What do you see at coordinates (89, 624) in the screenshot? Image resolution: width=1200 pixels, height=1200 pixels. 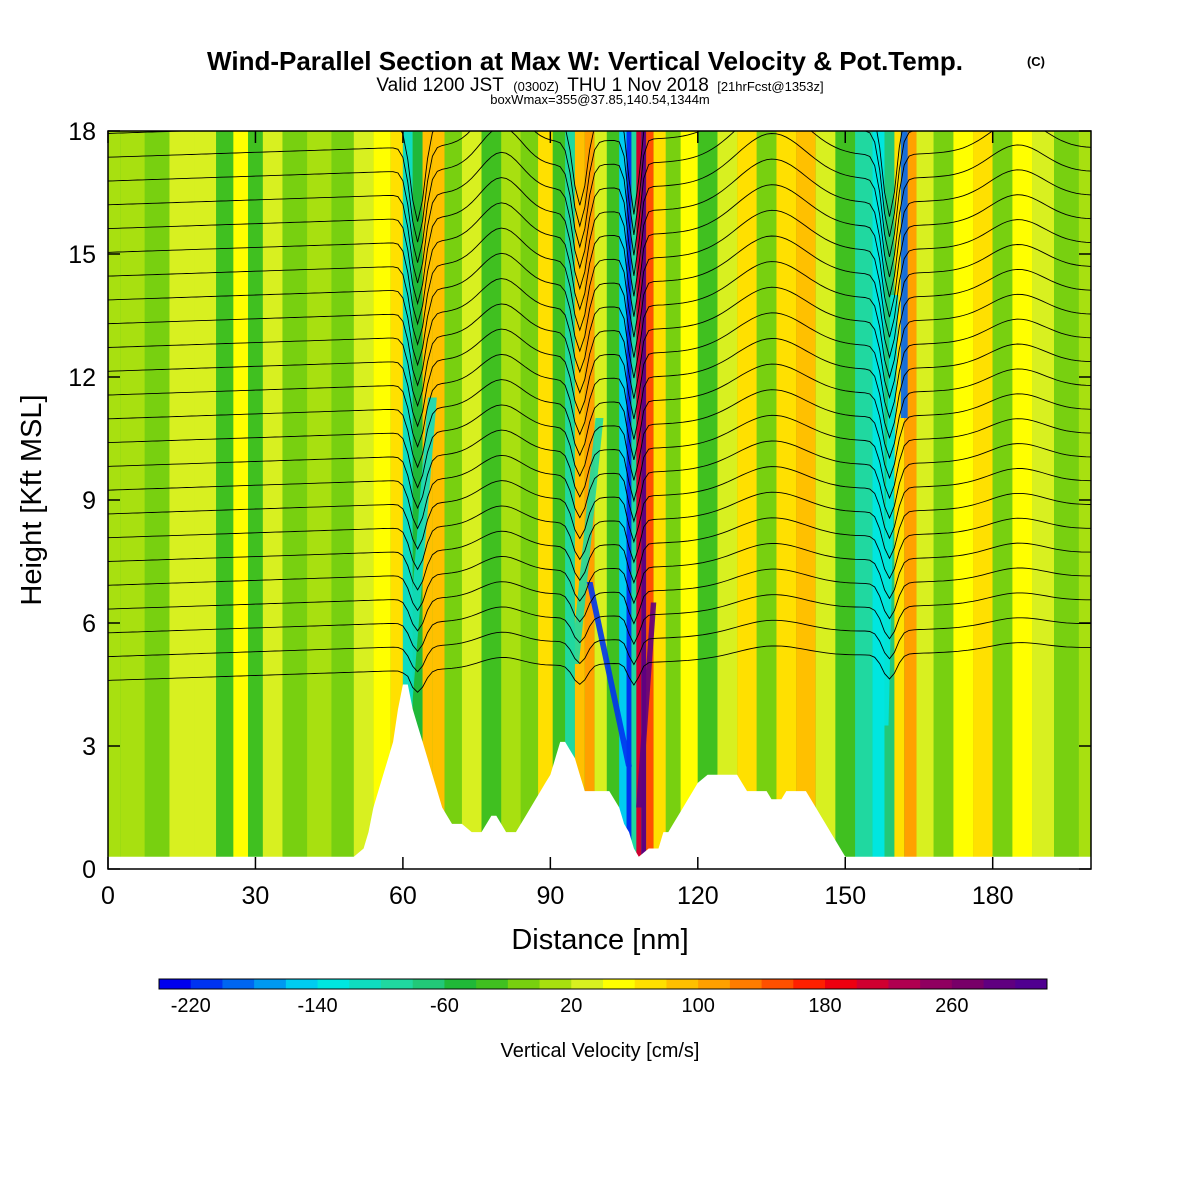 I see `y-tick-label: 6` at bounding box center [89, 624].